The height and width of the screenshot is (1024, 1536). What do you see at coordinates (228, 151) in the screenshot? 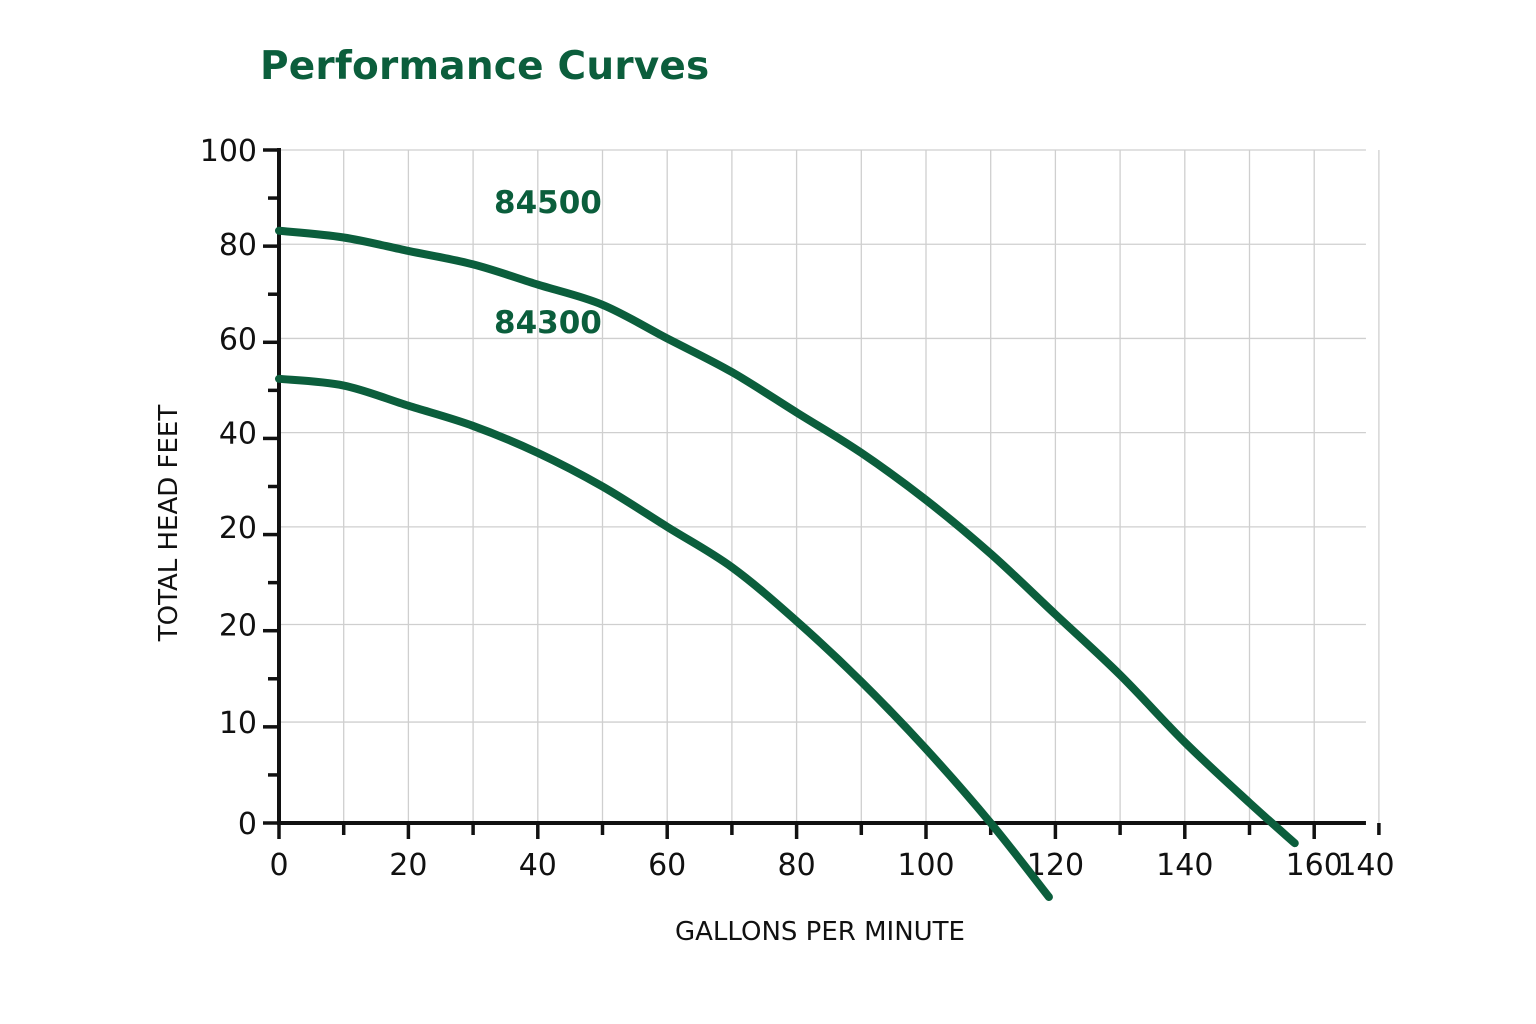
I see `y-tick-label: 100` at bounding box center [228, 151].